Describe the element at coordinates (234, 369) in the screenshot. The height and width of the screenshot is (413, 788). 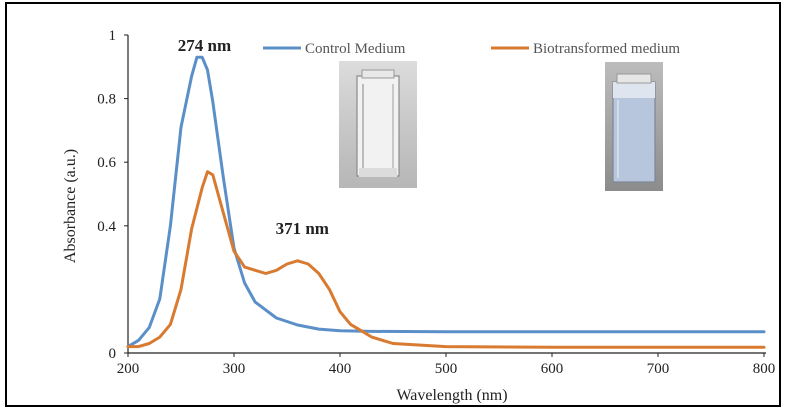
I see `x-tick-label: 300` at that location.